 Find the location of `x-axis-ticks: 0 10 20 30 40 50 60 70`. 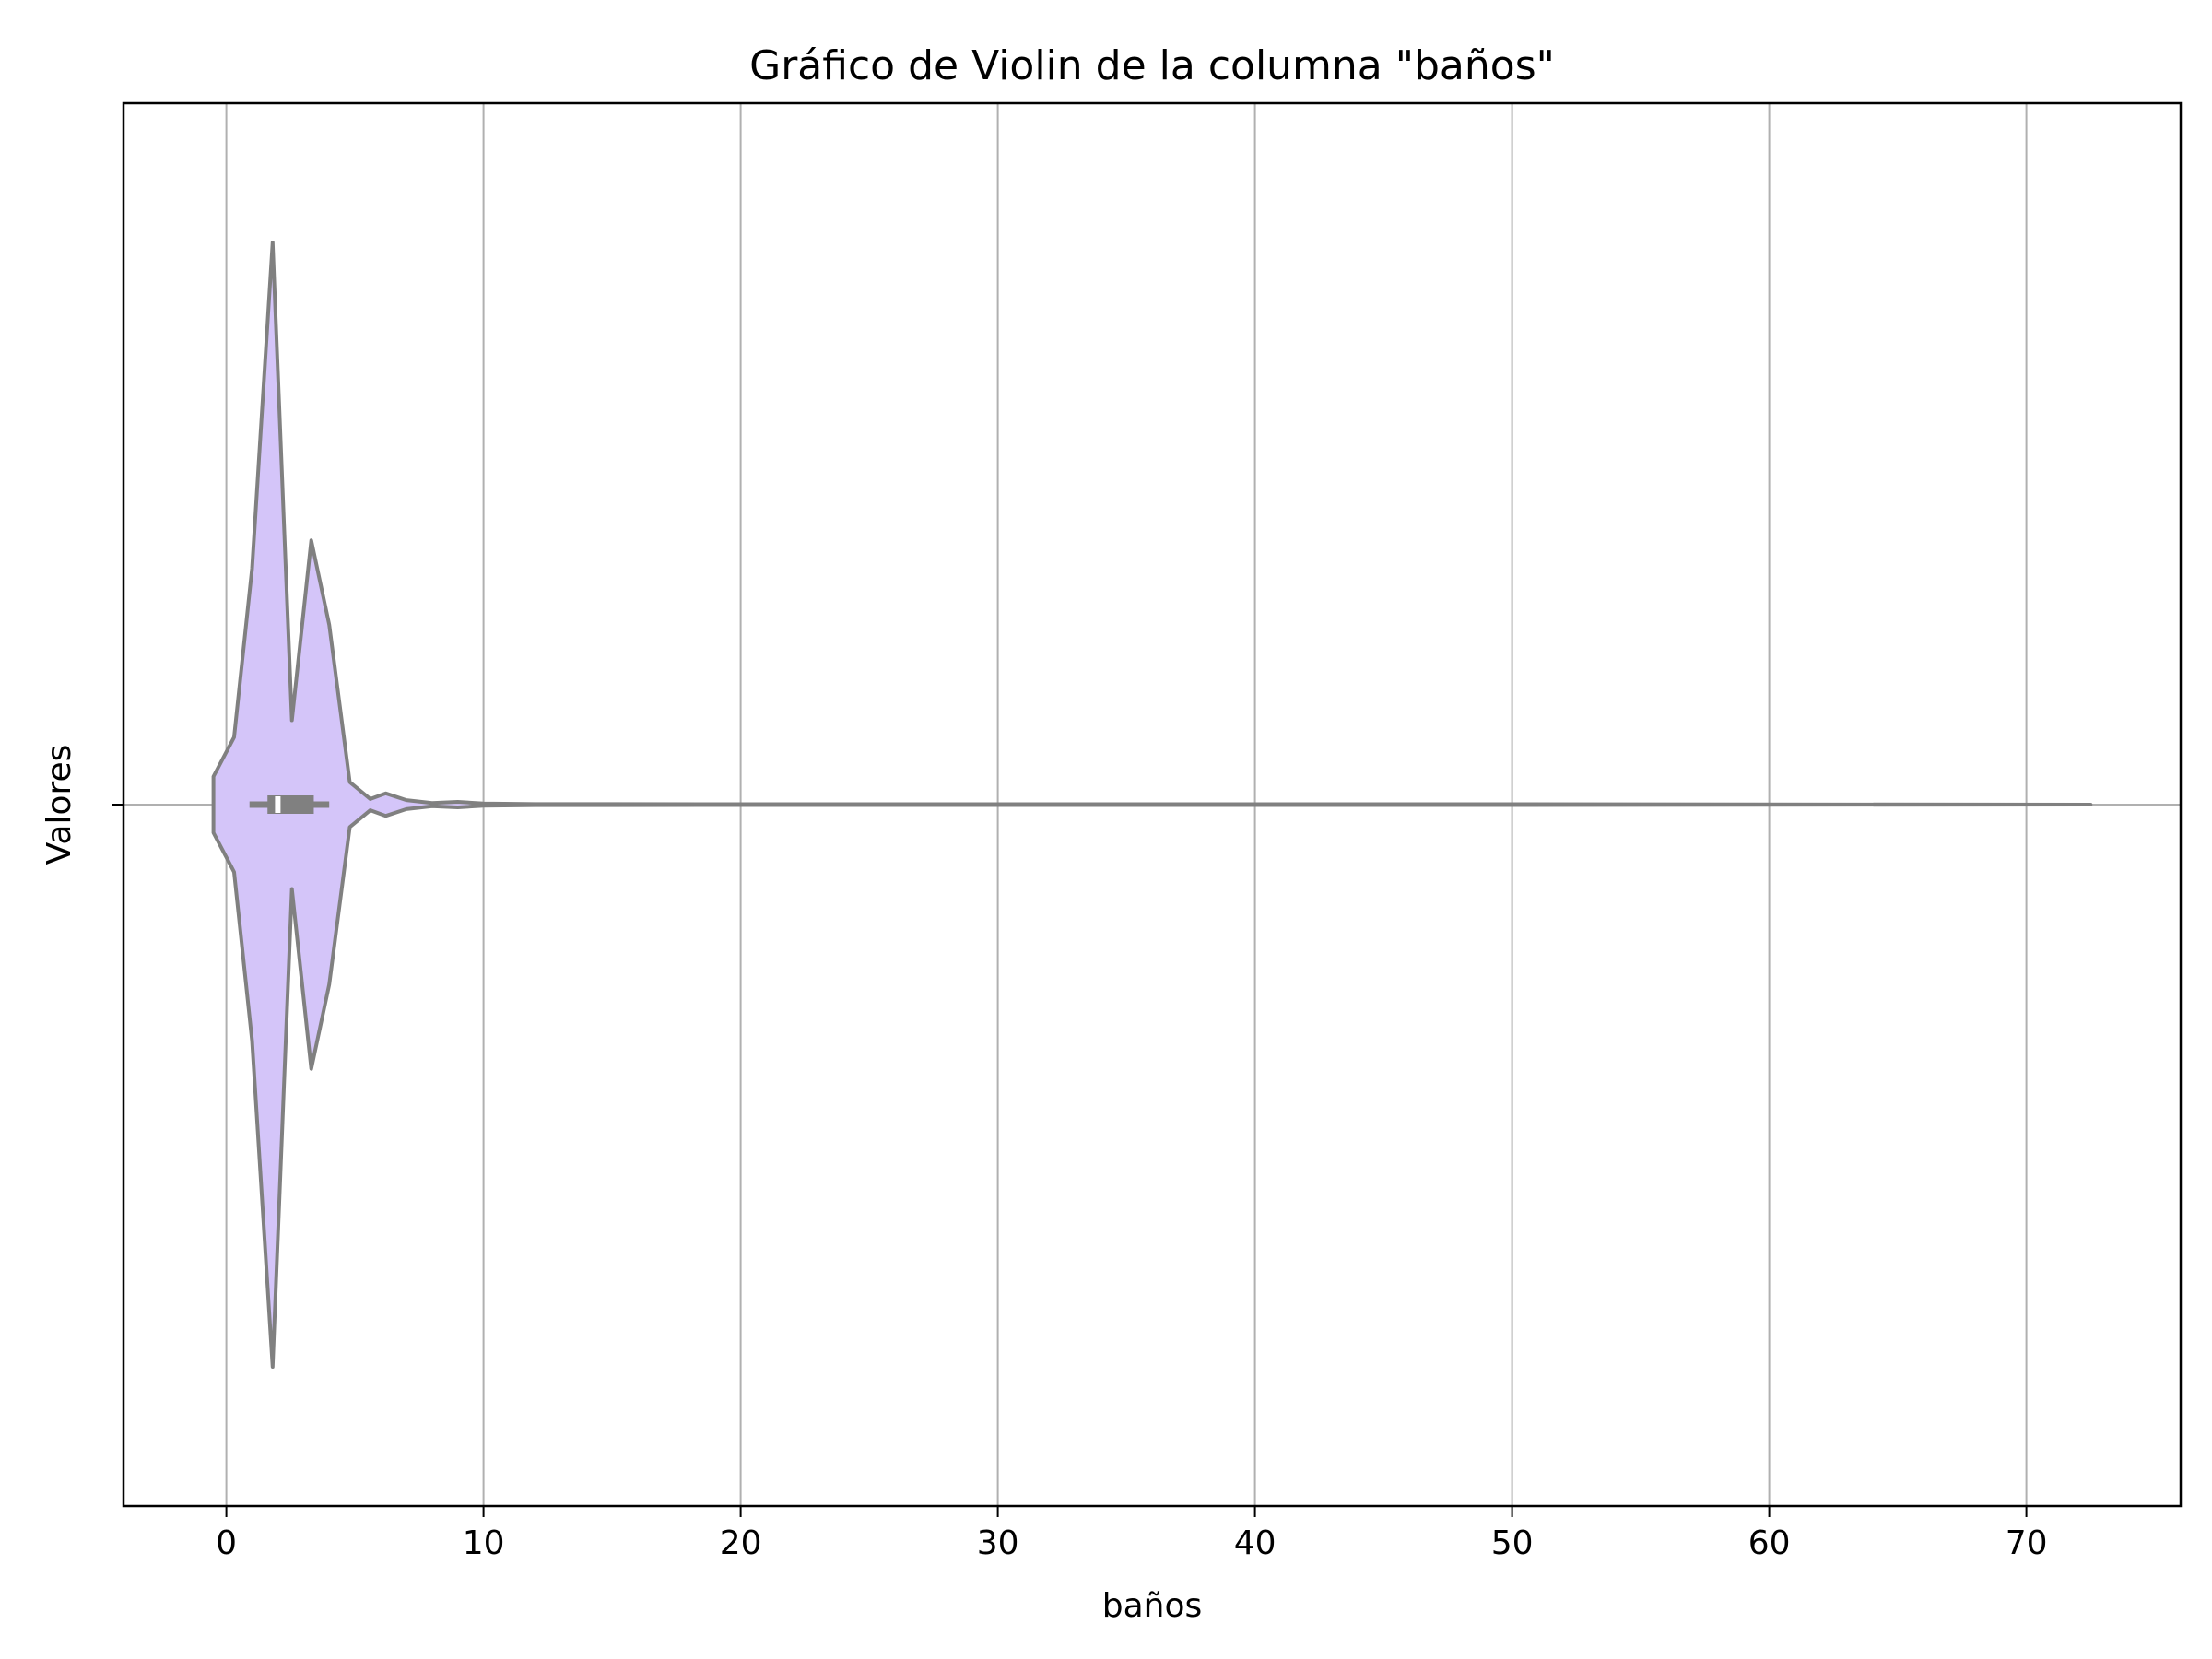

x-axis-ticks: 0 10 20 30 40 50 60 70 is located at coordinates (1132, 1534).